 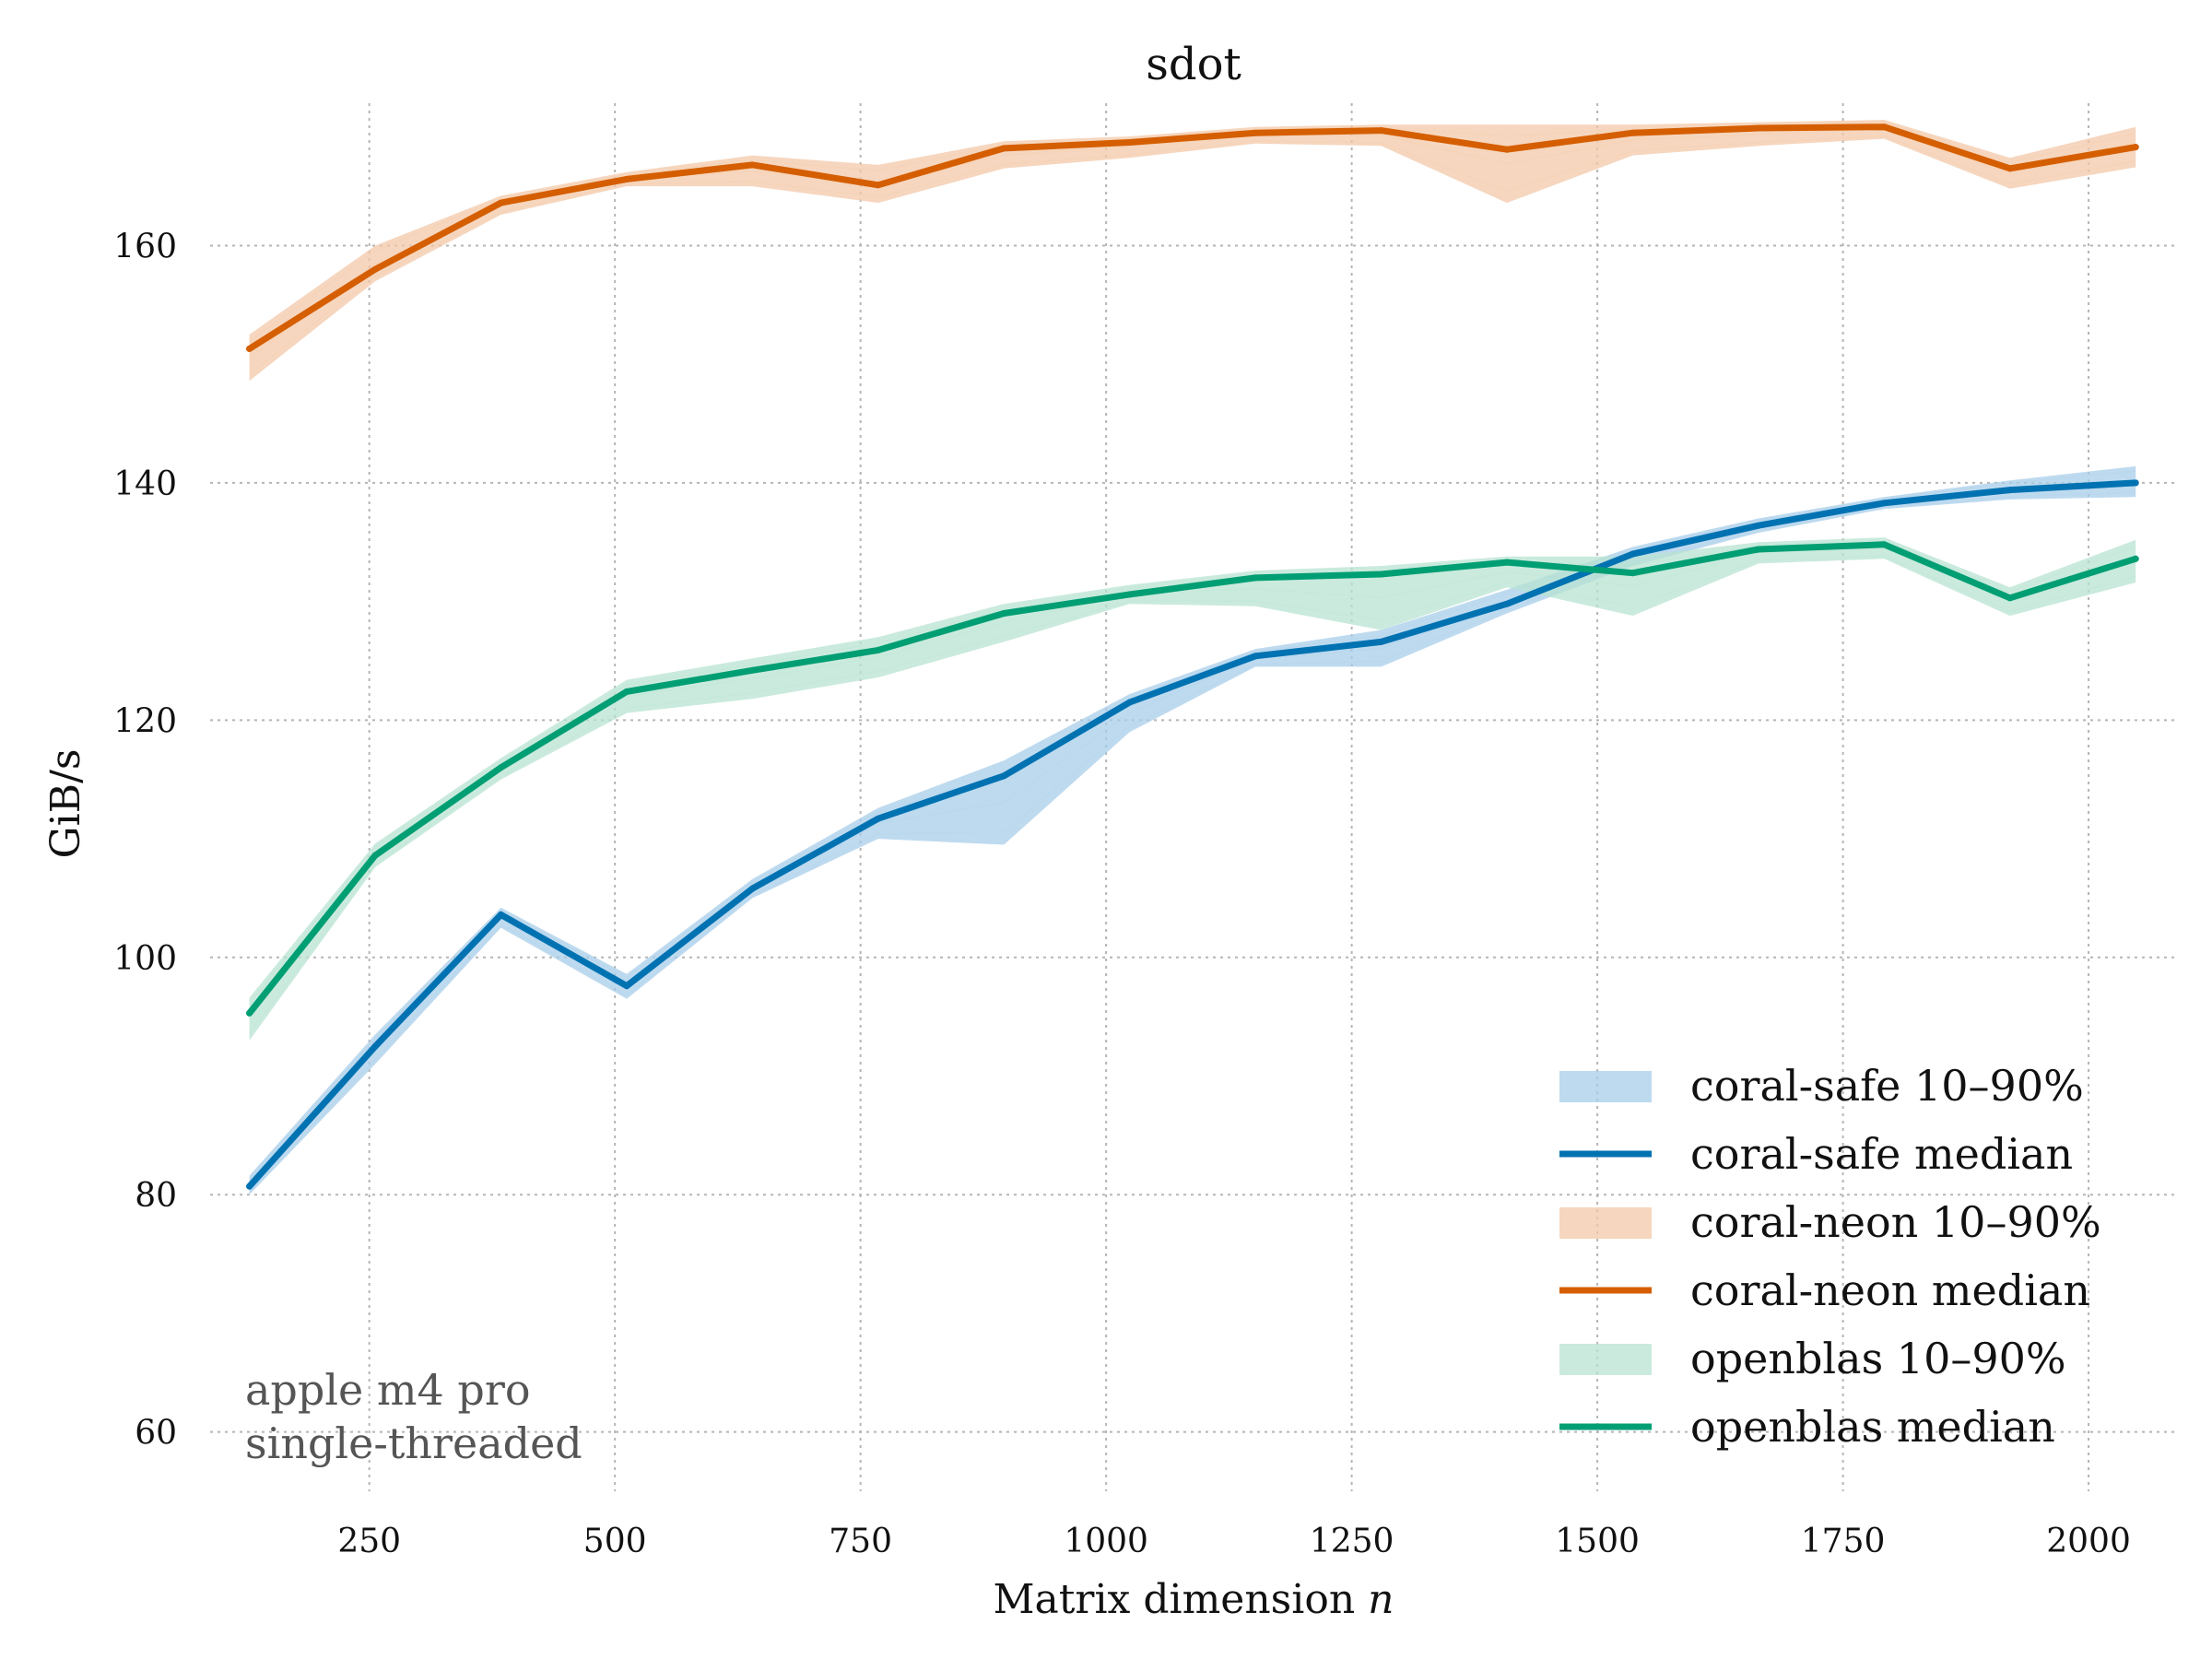 What do you see at coordinates (1234, 1541) in the screenshot?
I see `x-tick-labels: 250 500 750 1000 1250 1500 1750 2000` at bounding box center [1234, 1541].